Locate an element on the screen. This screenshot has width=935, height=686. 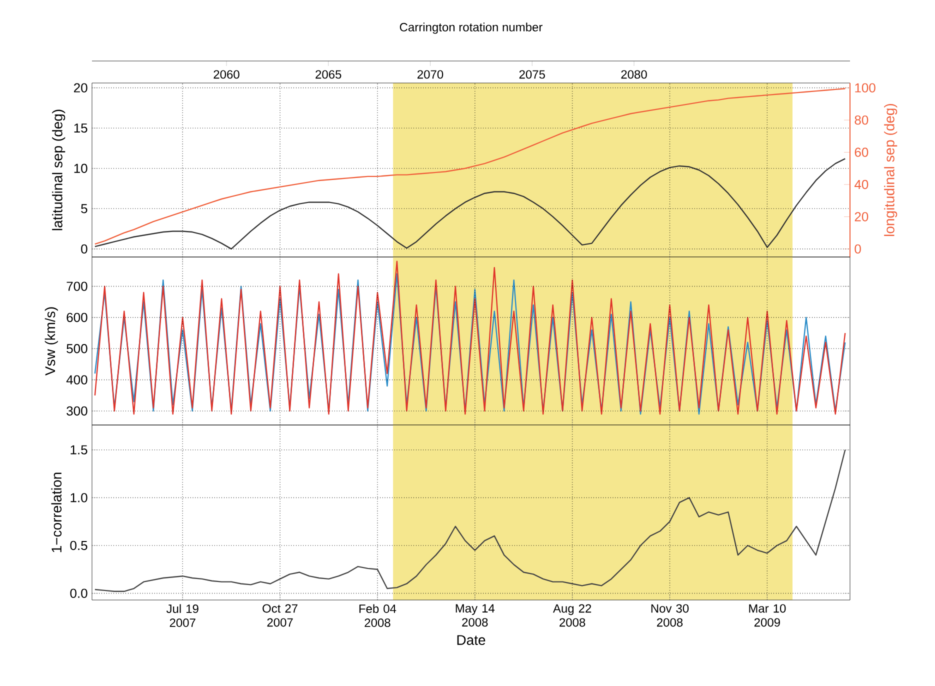
y2-tick-label: 60 is located at coordinates (861, 152).